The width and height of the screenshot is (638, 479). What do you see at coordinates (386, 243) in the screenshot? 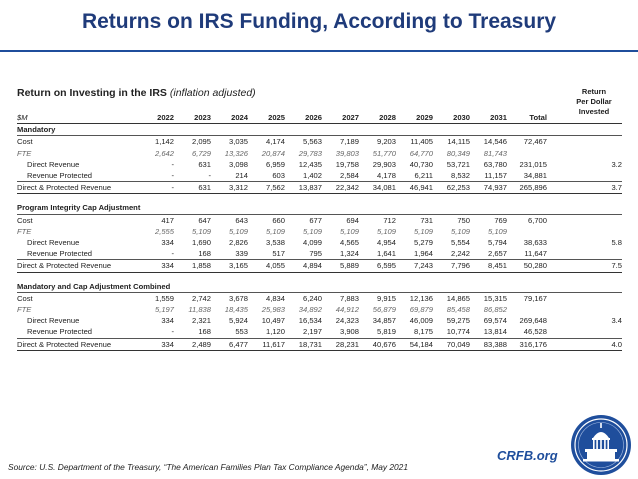
I see `table-cell: 4,954` at bounding box center [386, 243].